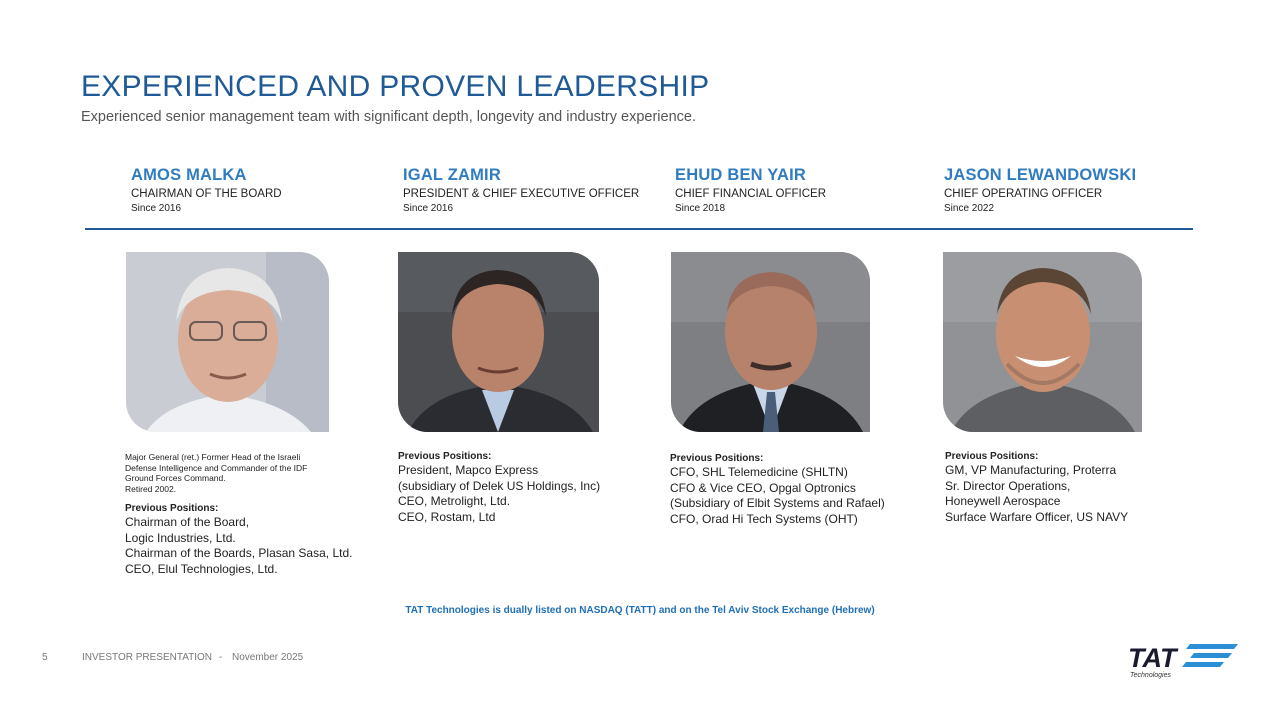  Describe the element at coordinates (151, 488) in the screenshot. I see `bio-line: Retired 2002.` at that location.